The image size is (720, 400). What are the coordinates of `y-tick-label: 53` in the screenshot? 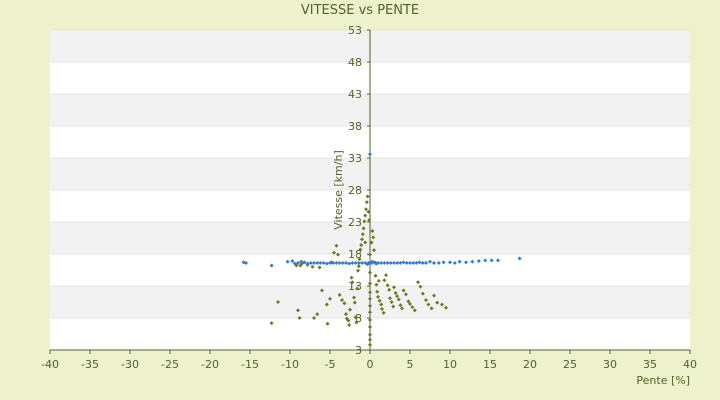 It's located at (355, 30).